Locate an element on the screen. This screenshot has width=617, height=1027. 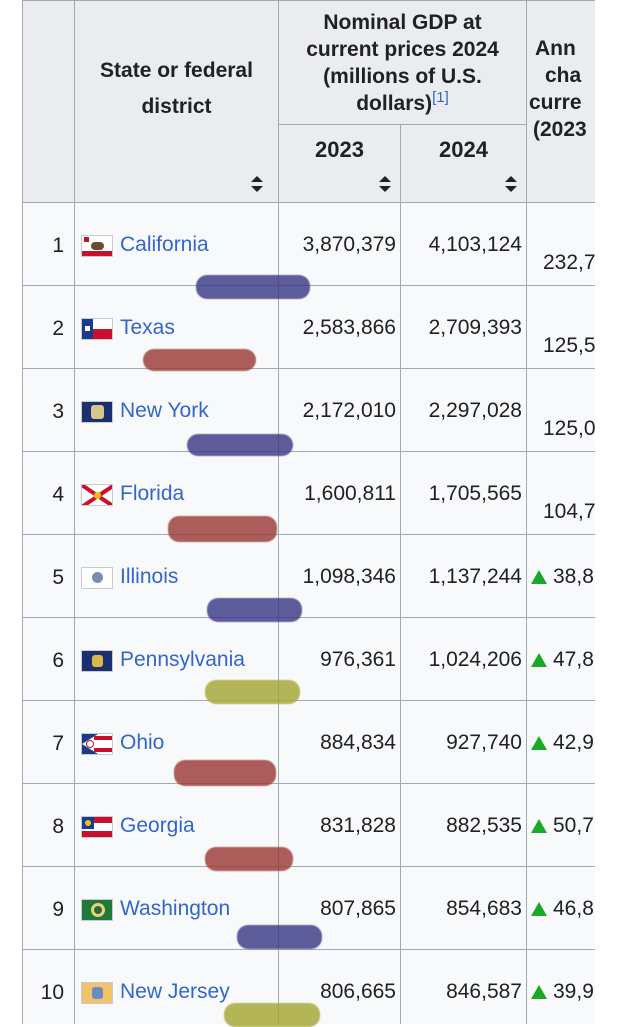
state-link-new-jersey: New Jersey is located at coordinates (175, 991).